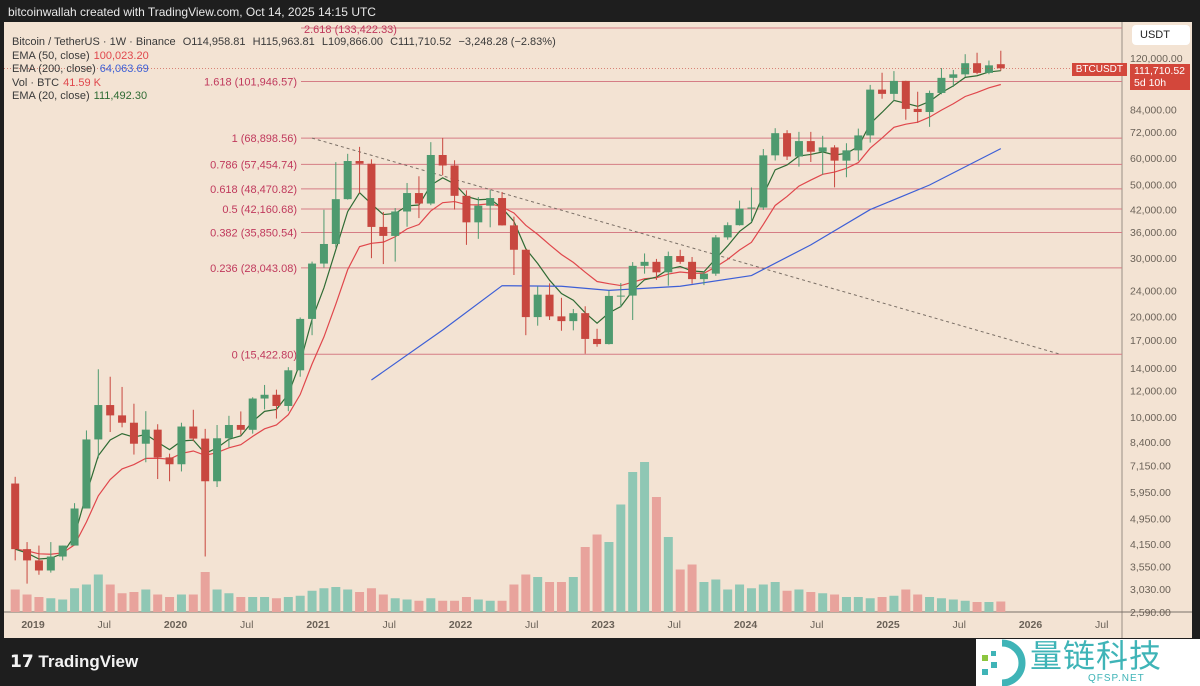 The height and width of the screenshot is (686, 1200). I want to click on currency-unit-button: USDT, so click(1161, 35).